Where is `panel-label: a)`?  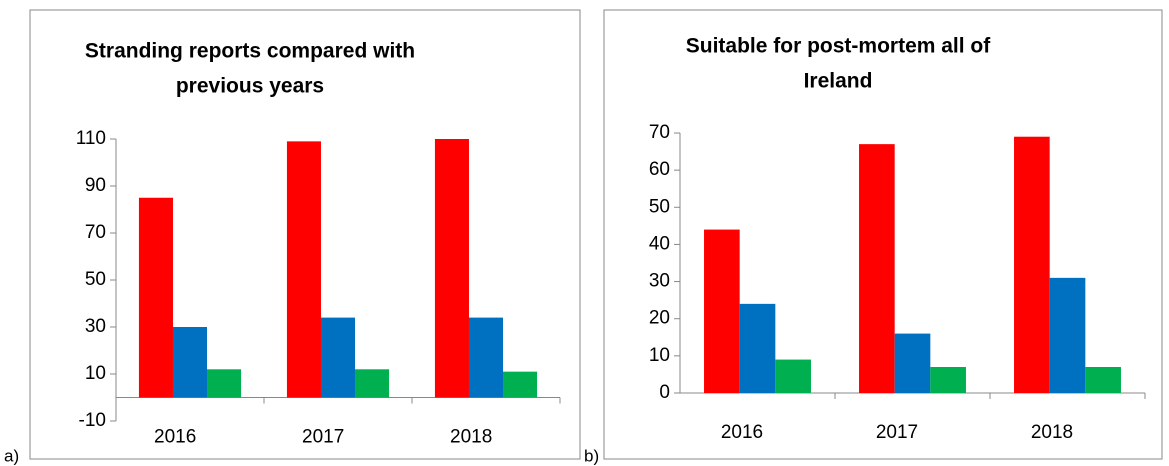 panel-label: a) is located at coordinates (11, 455).